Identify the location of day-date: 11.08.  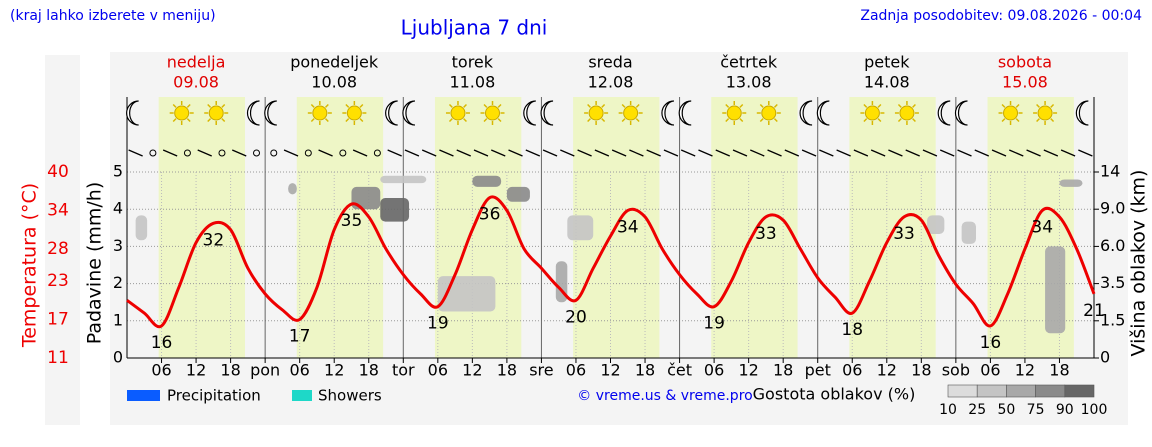
(472, 82).